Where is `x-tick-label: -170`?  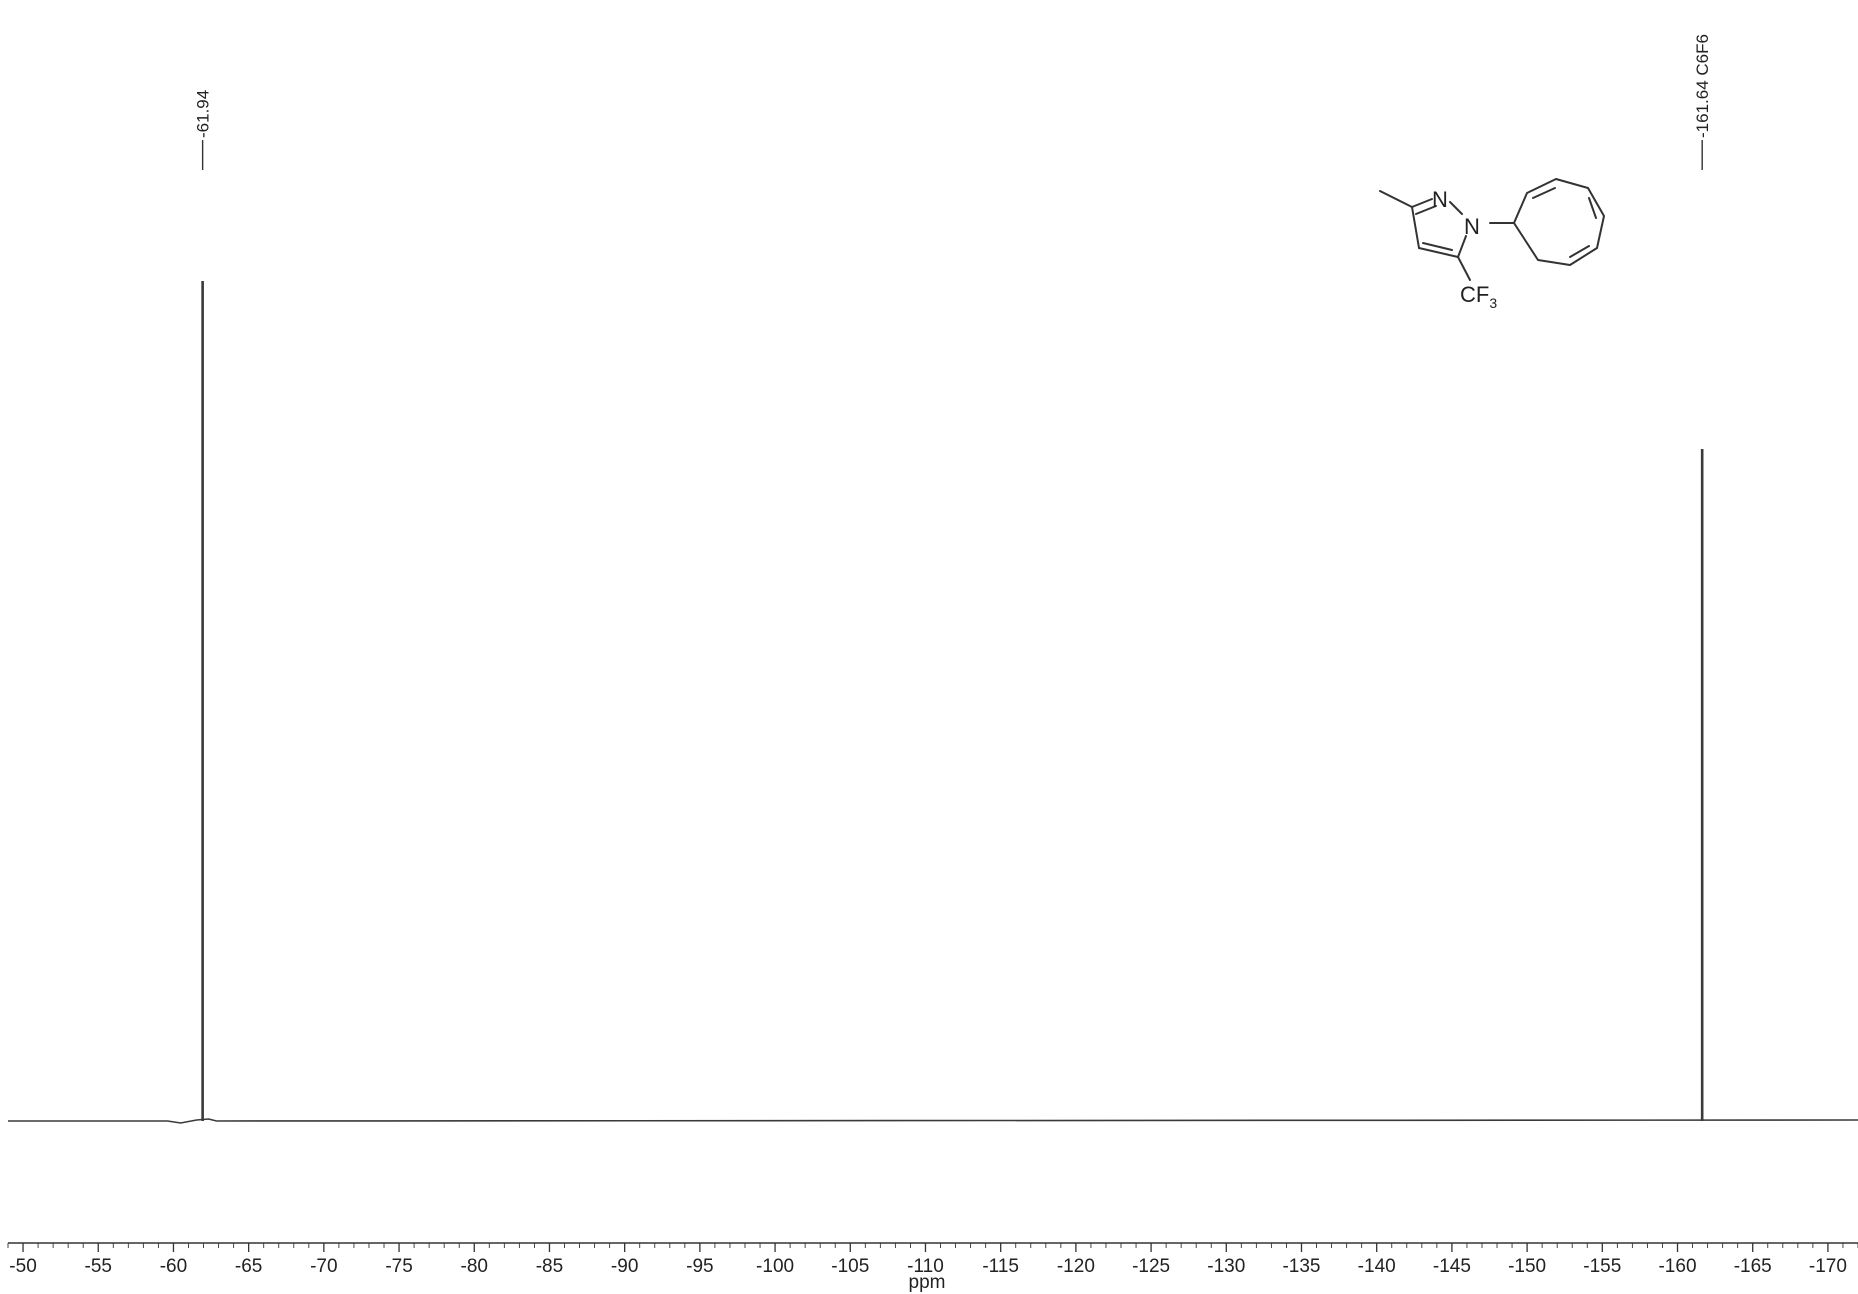 x-tick-label: -170 is located at coordinates (1828, 1266).